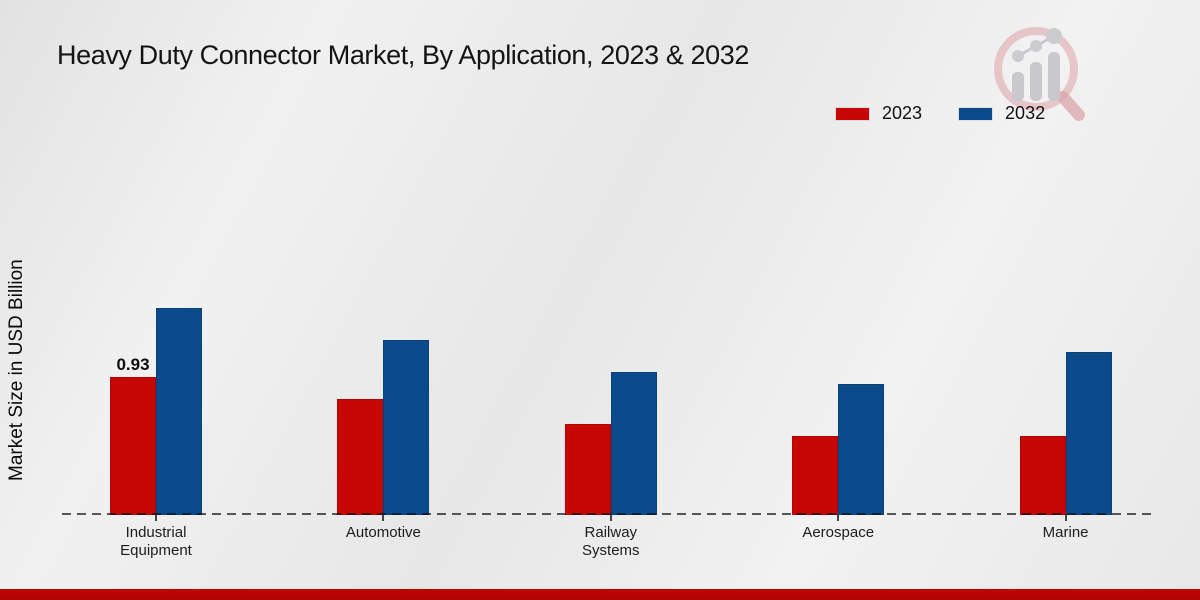  Describe the element at coordinates (1065, 518) in the screenshot. I see `x-tick-marine` at that location.